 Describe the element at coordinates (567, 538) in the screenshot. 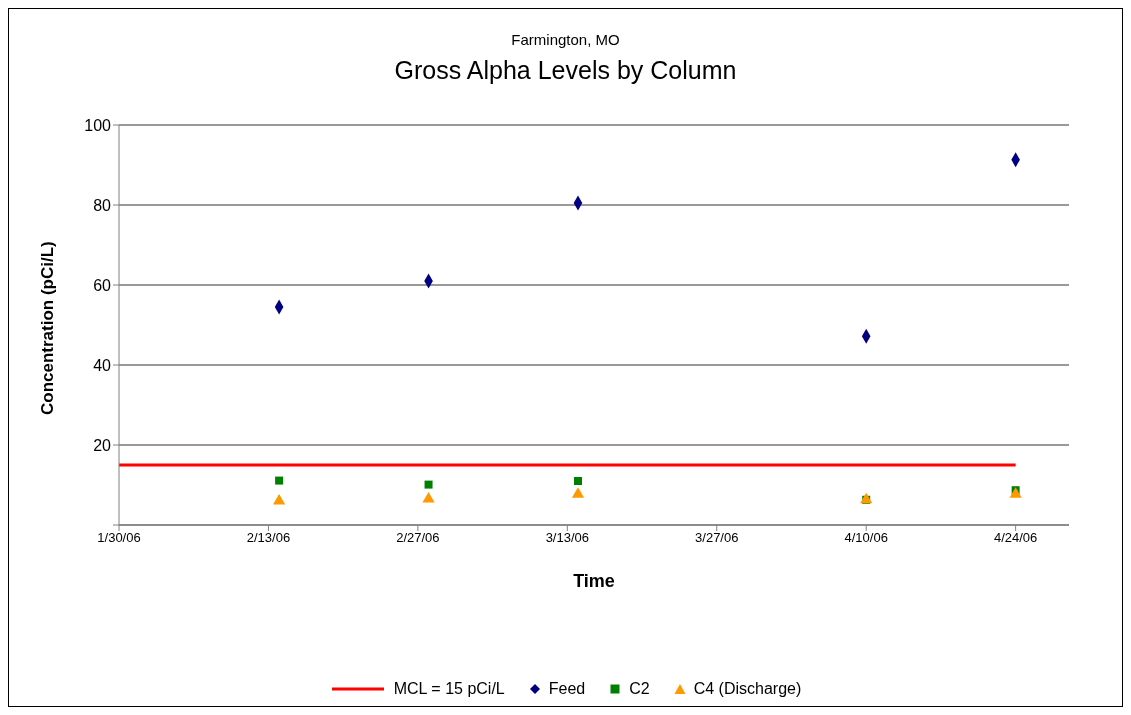

I see `x-tick-label: 3/13/06` at that location.